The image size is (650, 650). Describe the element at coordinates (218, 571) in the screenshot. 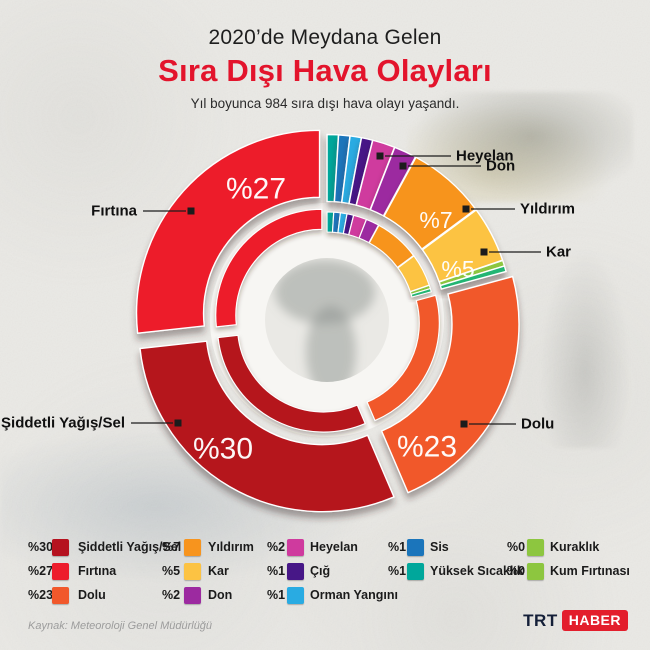

I see `legend-label-kar: Kar` at that location.